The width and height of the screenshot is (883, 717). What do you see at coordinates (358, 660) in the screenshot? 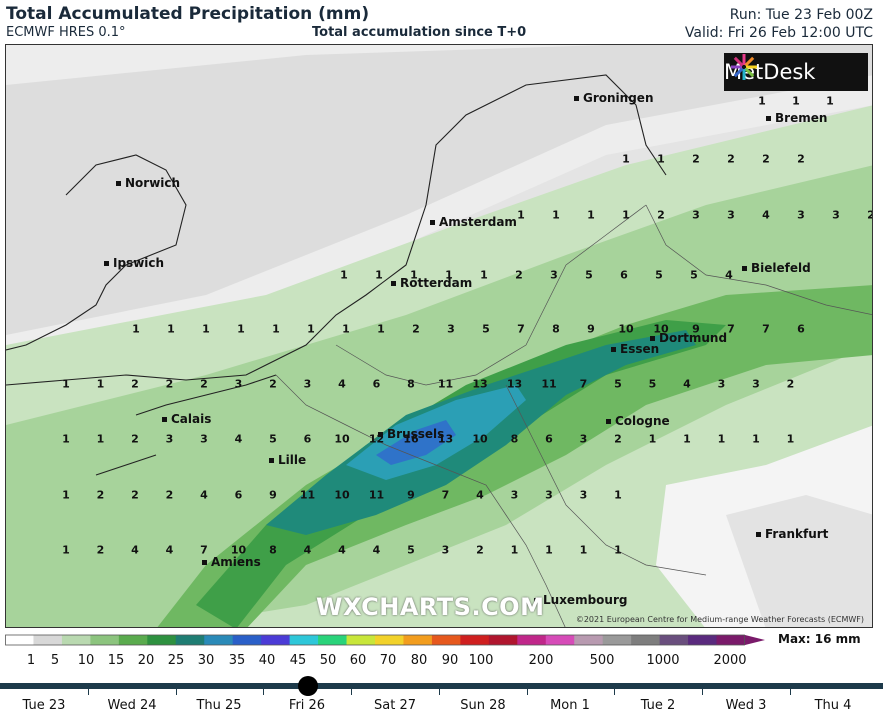
I see `scale-label: 60` at bounding box center [358, 660].